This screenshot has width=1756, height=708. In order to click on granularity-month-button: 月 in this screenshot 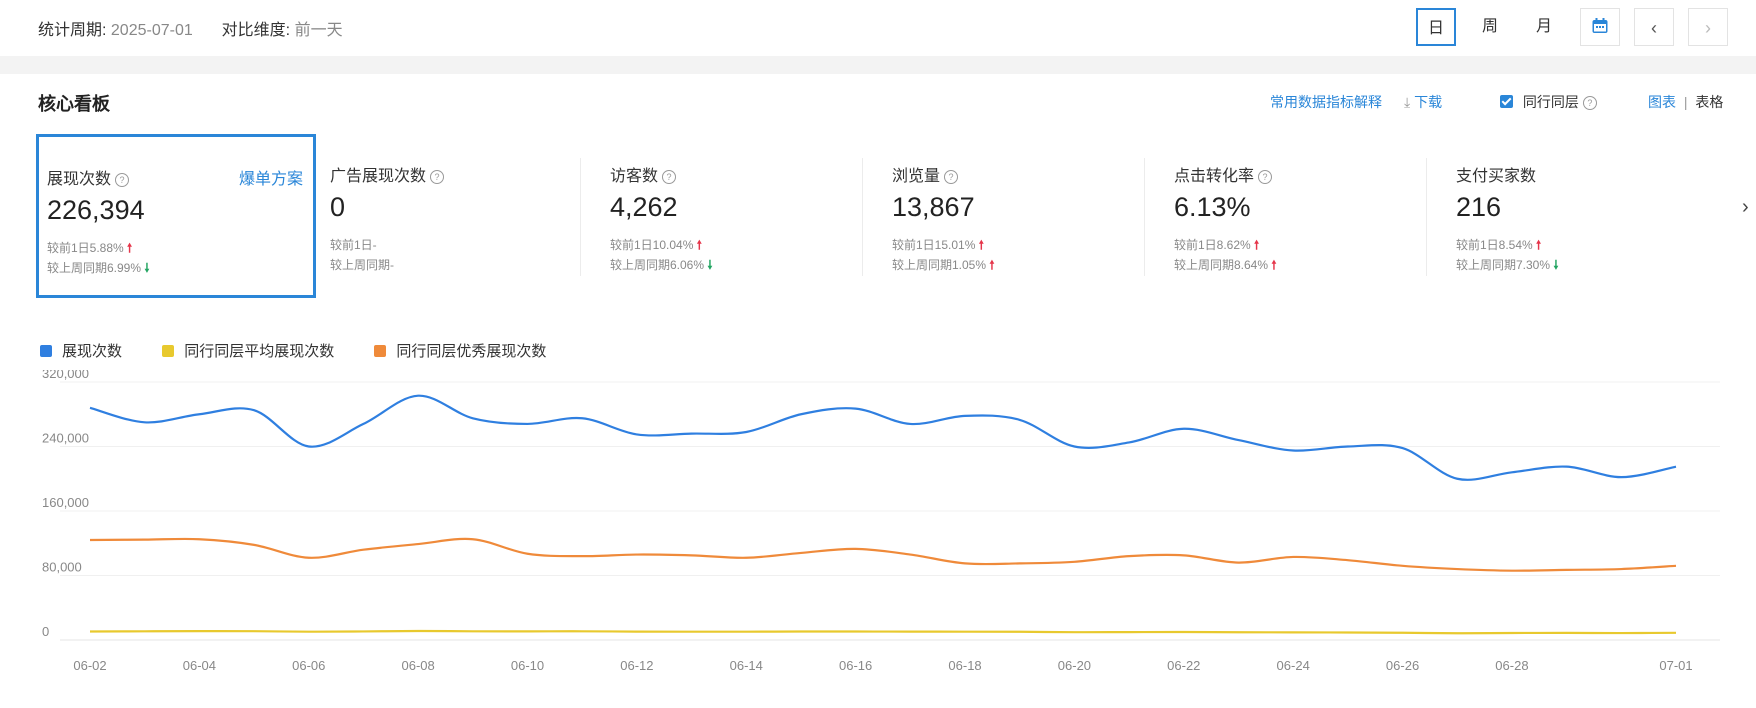, I will do `click(1543, 26)`.